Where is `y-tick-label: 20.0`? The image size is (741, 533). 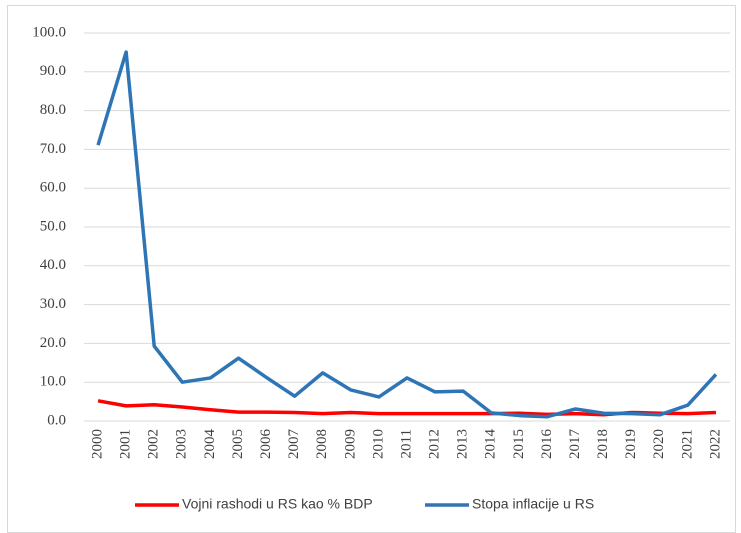 y-tick-label: 20.0 is located at coordinates (53, 343).